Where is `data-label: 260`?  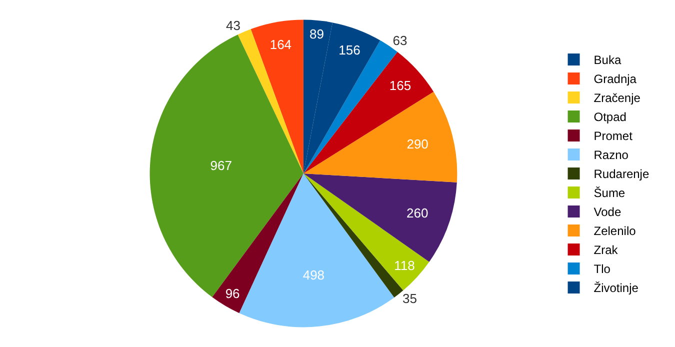
data-label: 260 is located at coordinates (417, 213).